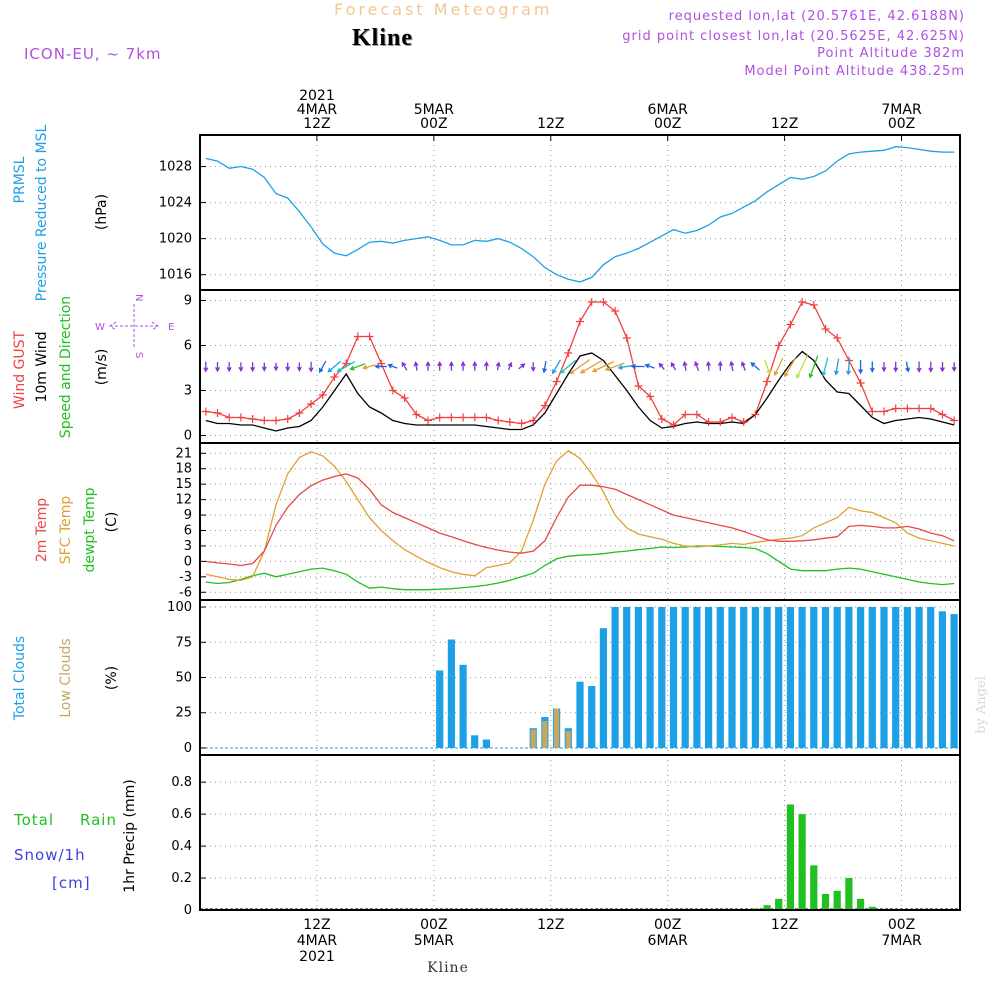  I want to click on location-title: Kline, so click(383, 38).